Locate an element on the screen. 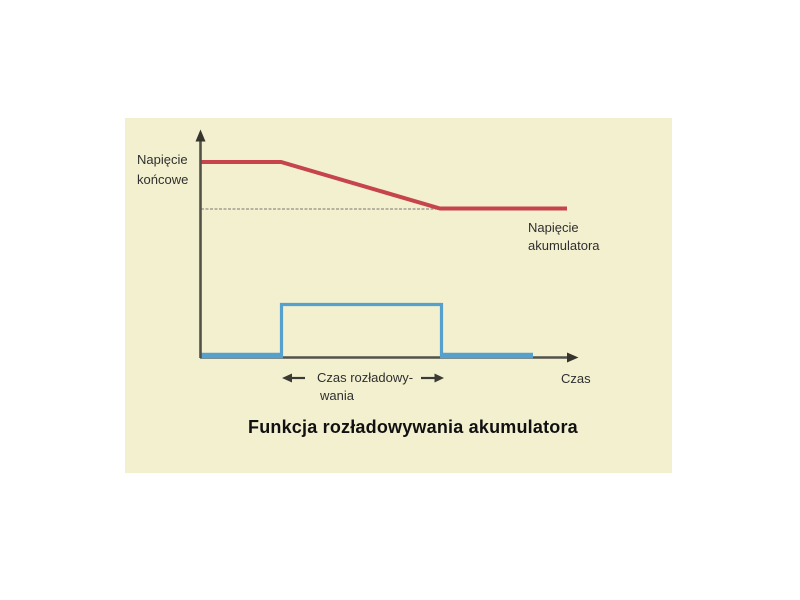 The image size is (800, 600). battery-voltage-label-line1: Napięcie is located at coordinates (553, 227).